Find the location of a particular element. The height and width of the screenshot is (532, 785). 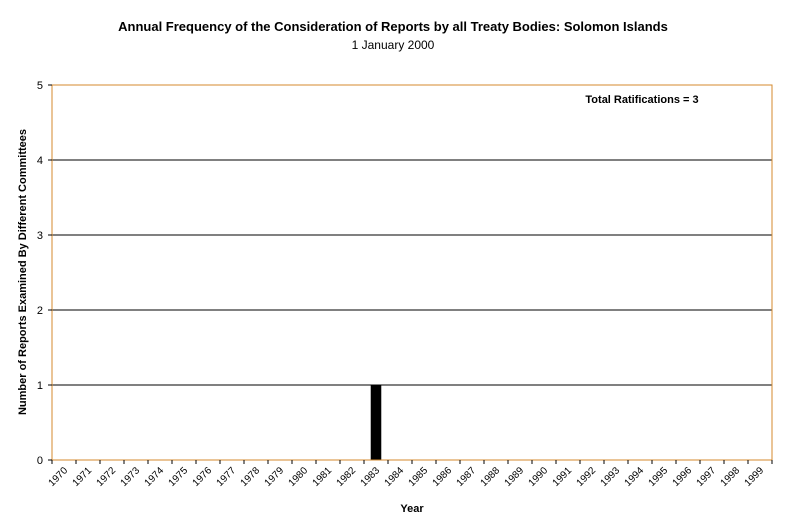

annotation-total-ratifications: Total Ratifications = 3 is located at coordinates (641, 100).